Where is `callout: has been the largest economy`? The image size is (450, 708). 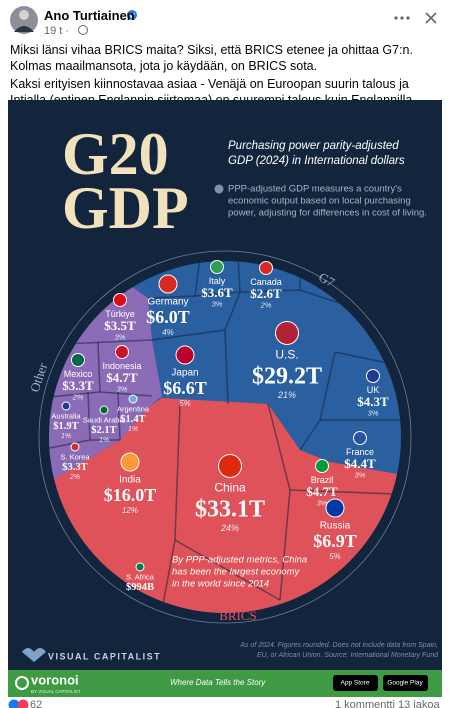
callout: has been the largest economy is located at coordinates (236, 572).